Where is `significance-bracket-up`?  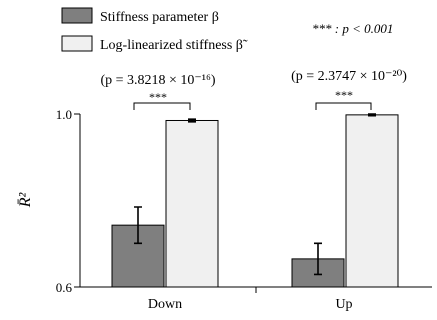 significance-bracket-up is located at coordinates (343, 106).